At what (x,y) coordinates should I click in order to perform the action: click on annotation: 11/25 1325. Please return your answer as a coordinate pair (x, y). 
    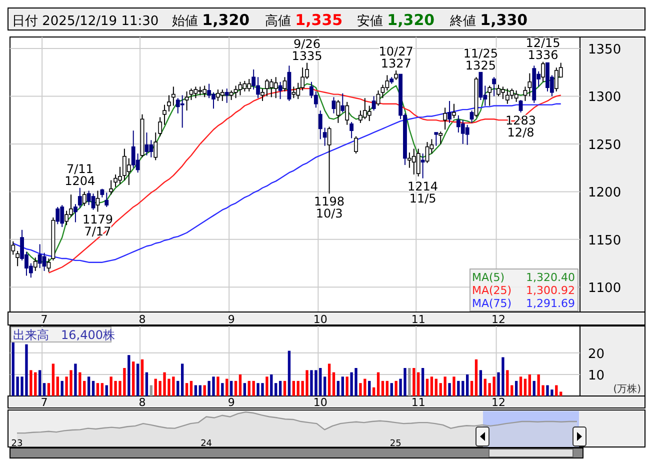
    Looking at the image, I should click on (480, 59).